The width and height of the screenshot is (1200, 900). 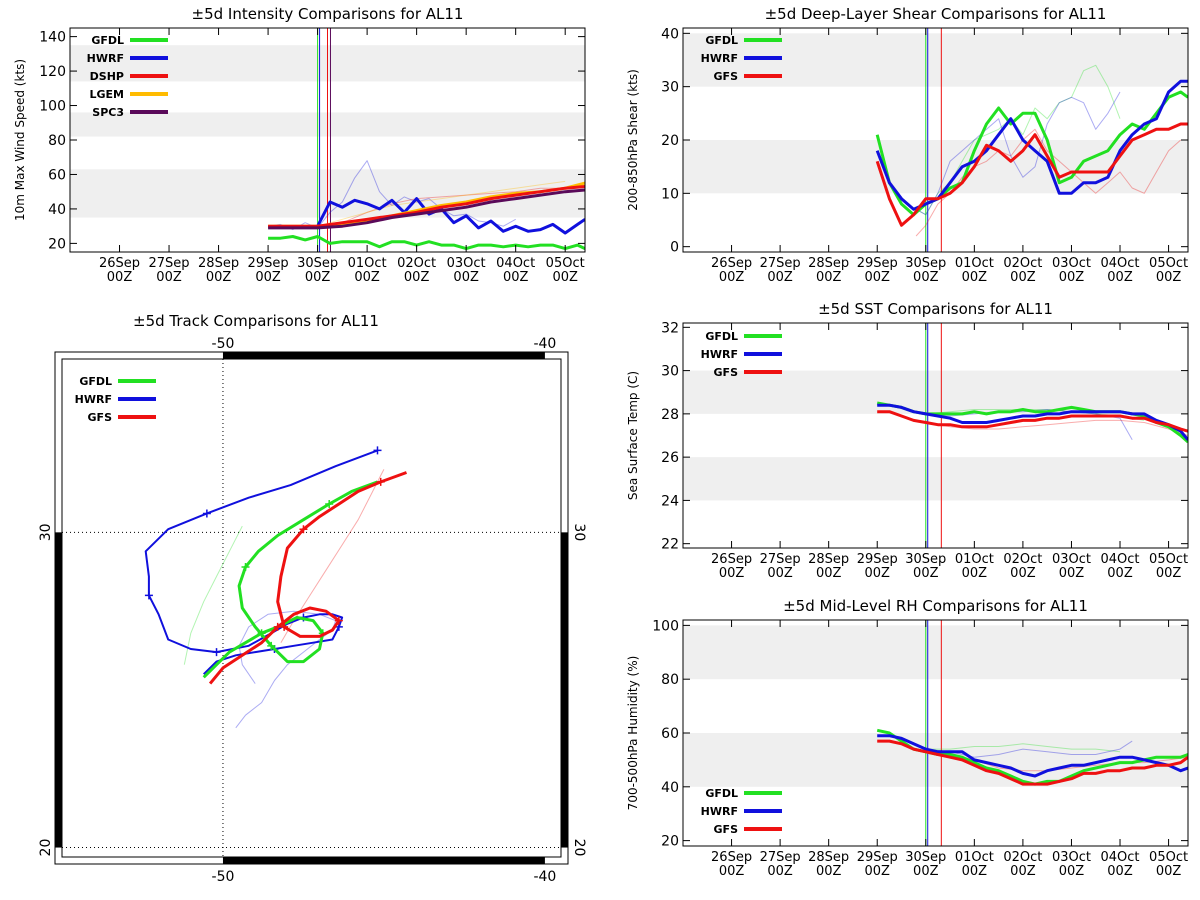 I want to click on y-tick-label-1: 24, so click(x=670, y=501).